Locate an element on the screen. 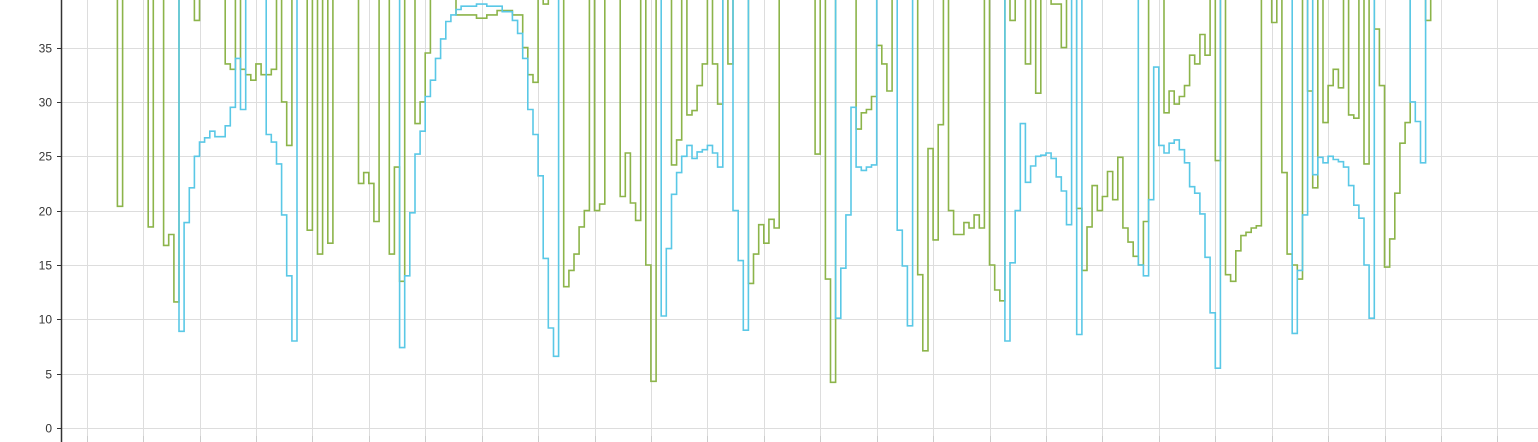 This screenshot has width=1538, height=442. y-tick-label: 5 is located at coordinates (48, 375).